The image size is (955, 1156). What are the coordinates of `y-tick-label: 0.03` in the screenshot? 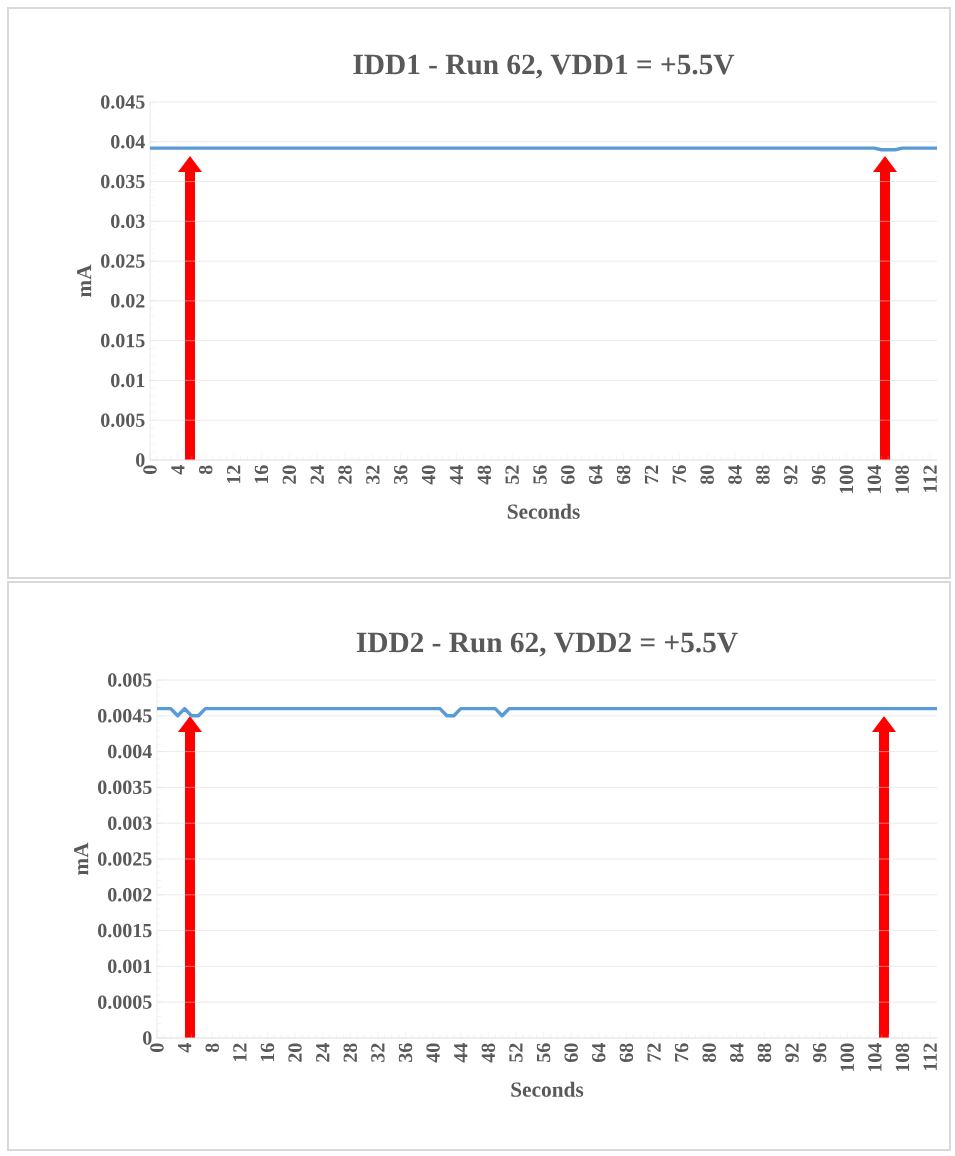 It's located at (128, 221).